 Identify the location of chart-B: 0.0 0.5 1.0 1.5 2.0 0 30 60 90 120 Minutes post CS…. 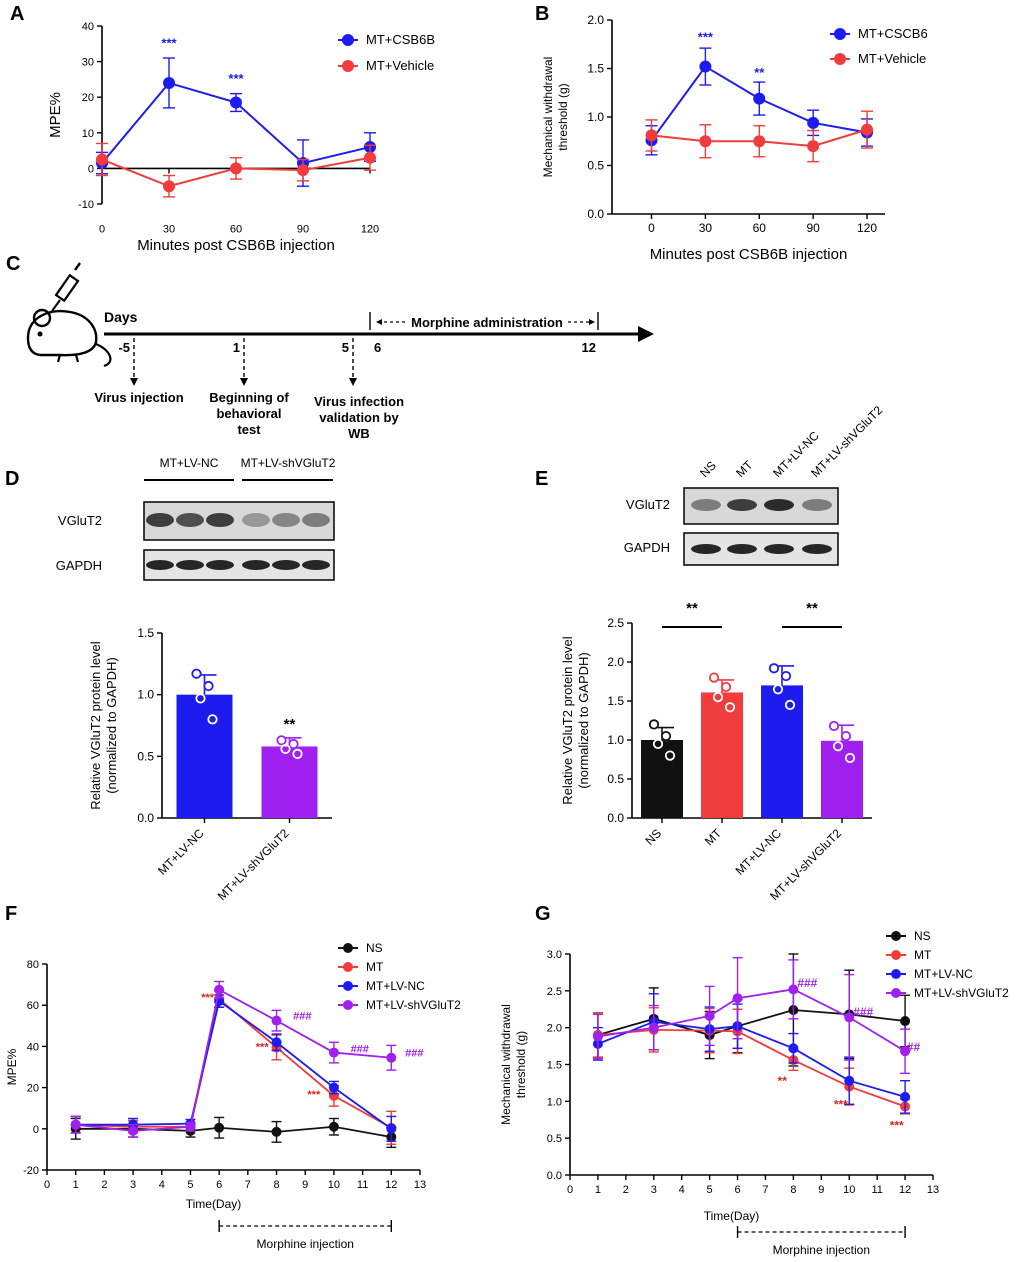
(734, 138).